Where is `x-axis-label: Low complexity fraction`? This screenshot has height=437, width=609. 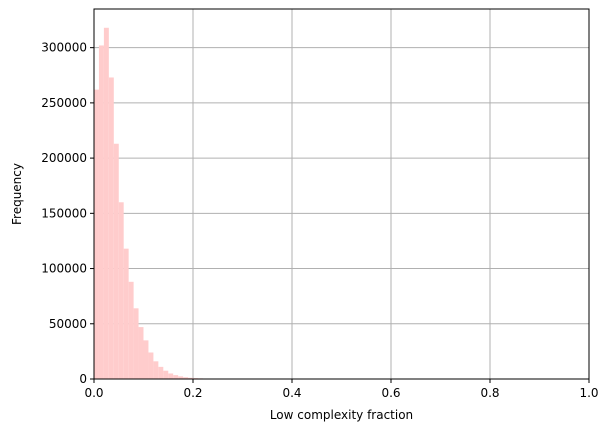
x-axis-label: Low complexity fraction is located at coordinates (341, 415).